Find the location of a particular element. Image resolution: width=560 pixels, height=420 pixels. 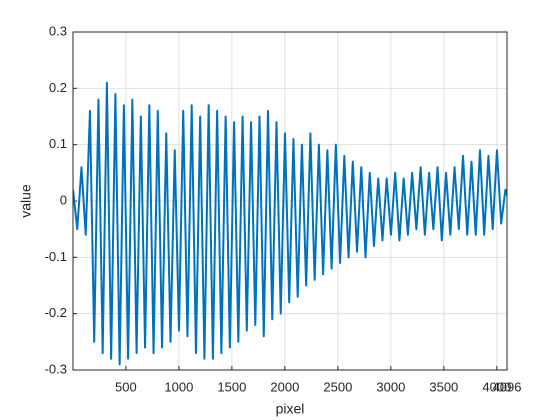

y-tick-label: -0.3 is located at coordinates (56, 368).